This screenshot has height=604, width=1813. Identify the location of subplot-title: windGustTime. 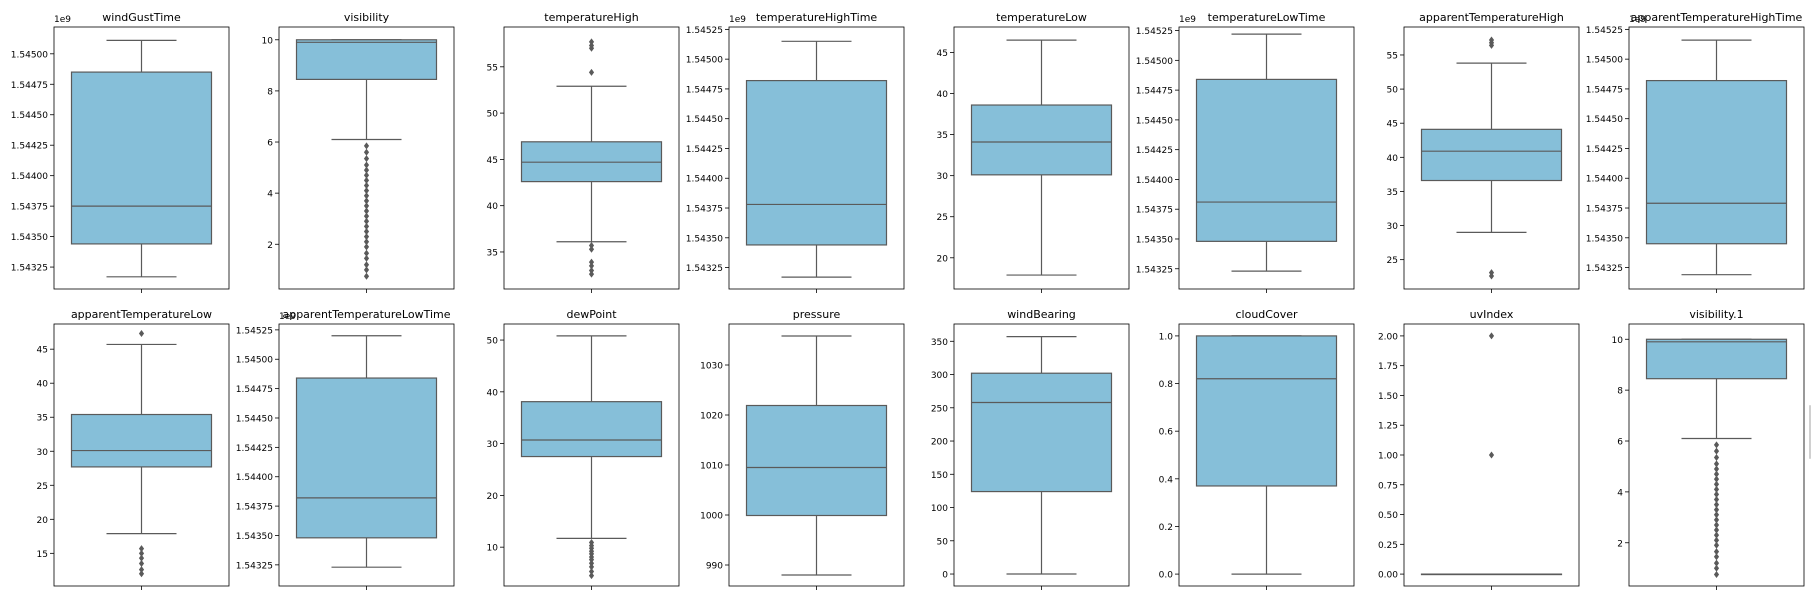
(141, 17).